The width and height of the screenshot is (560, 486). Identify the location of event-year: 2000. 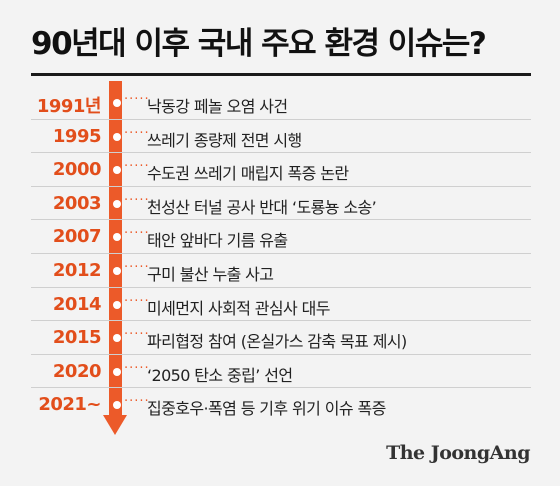
(77, 170).